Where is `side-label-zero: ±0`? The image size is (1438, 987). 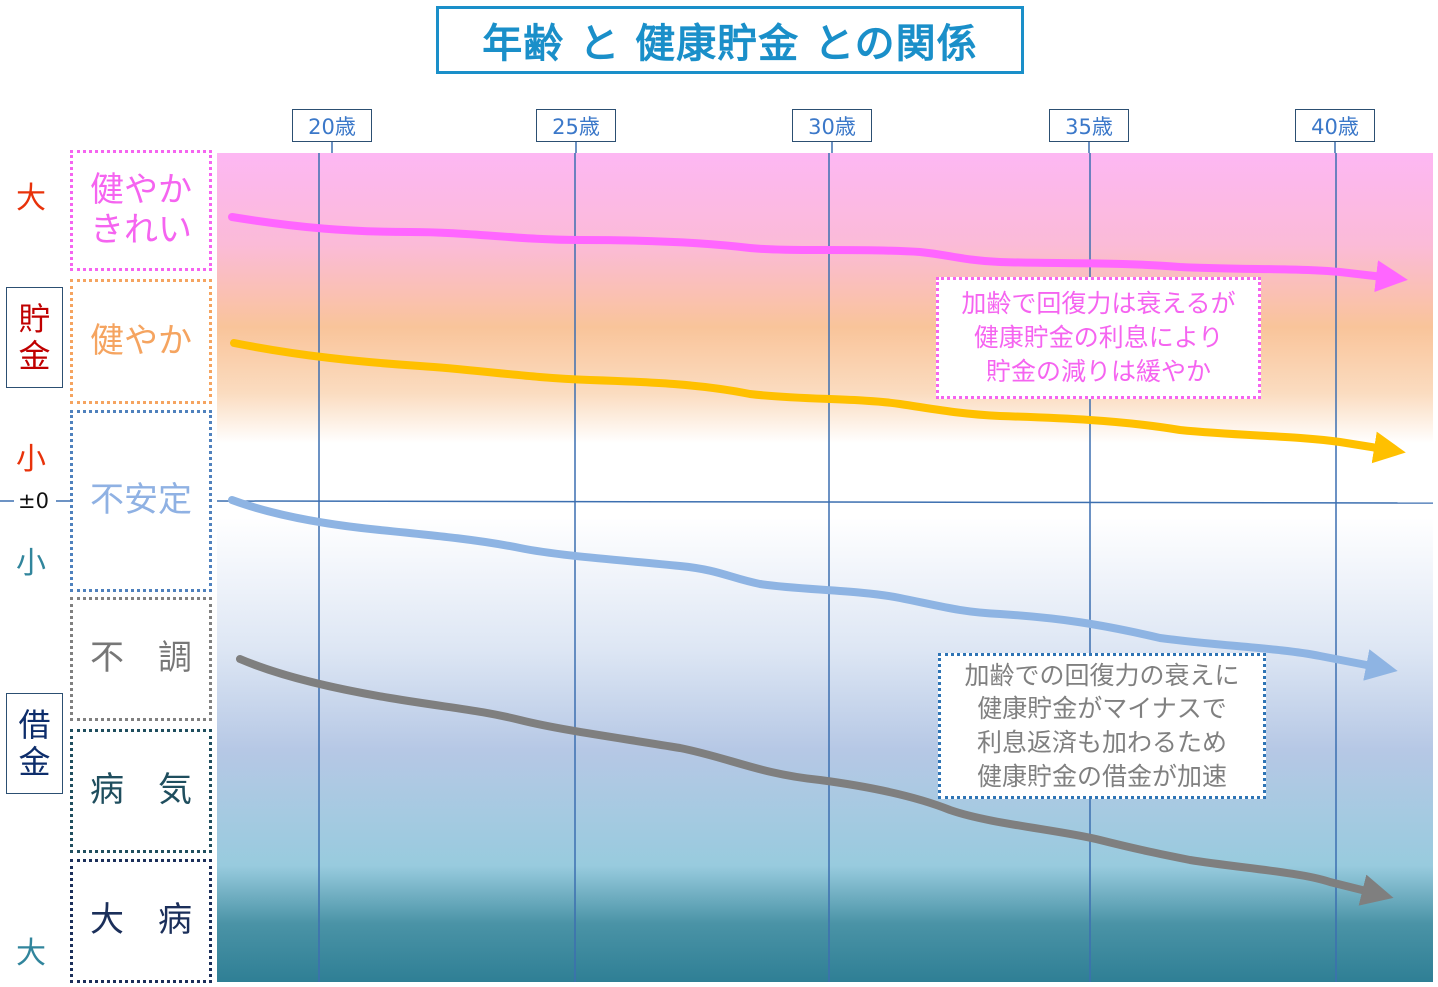 side-label-zero: ±0 is located at coordinates (33, 501).